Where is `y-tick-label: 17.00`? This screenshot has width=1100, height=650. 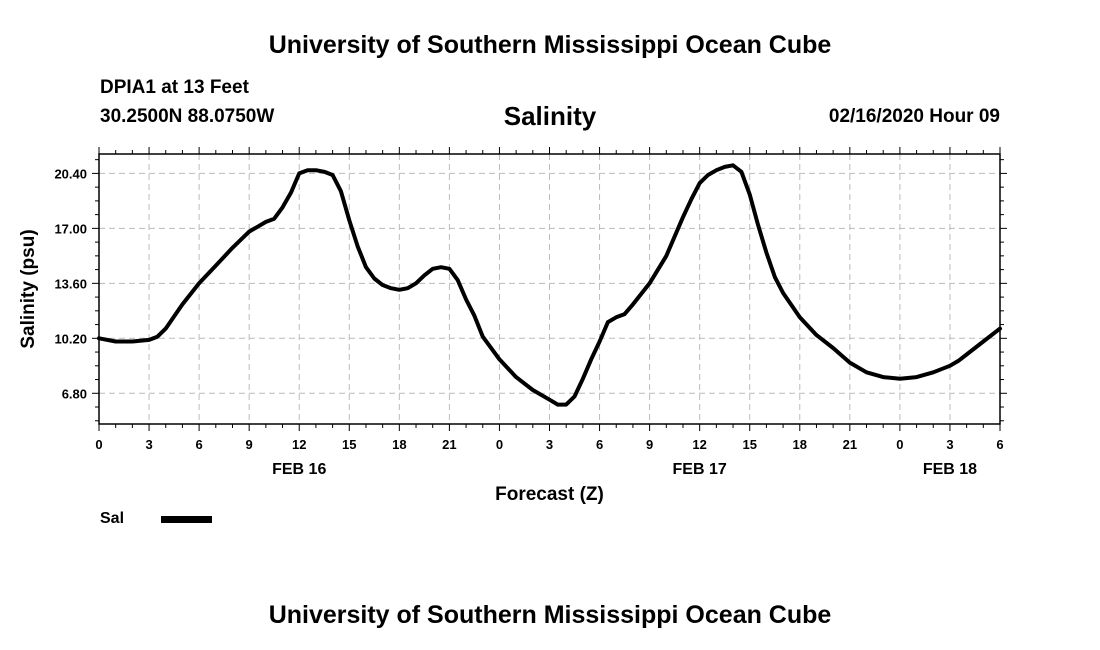 y-tick-label: 17.00 is located at coordinates (70, 228).